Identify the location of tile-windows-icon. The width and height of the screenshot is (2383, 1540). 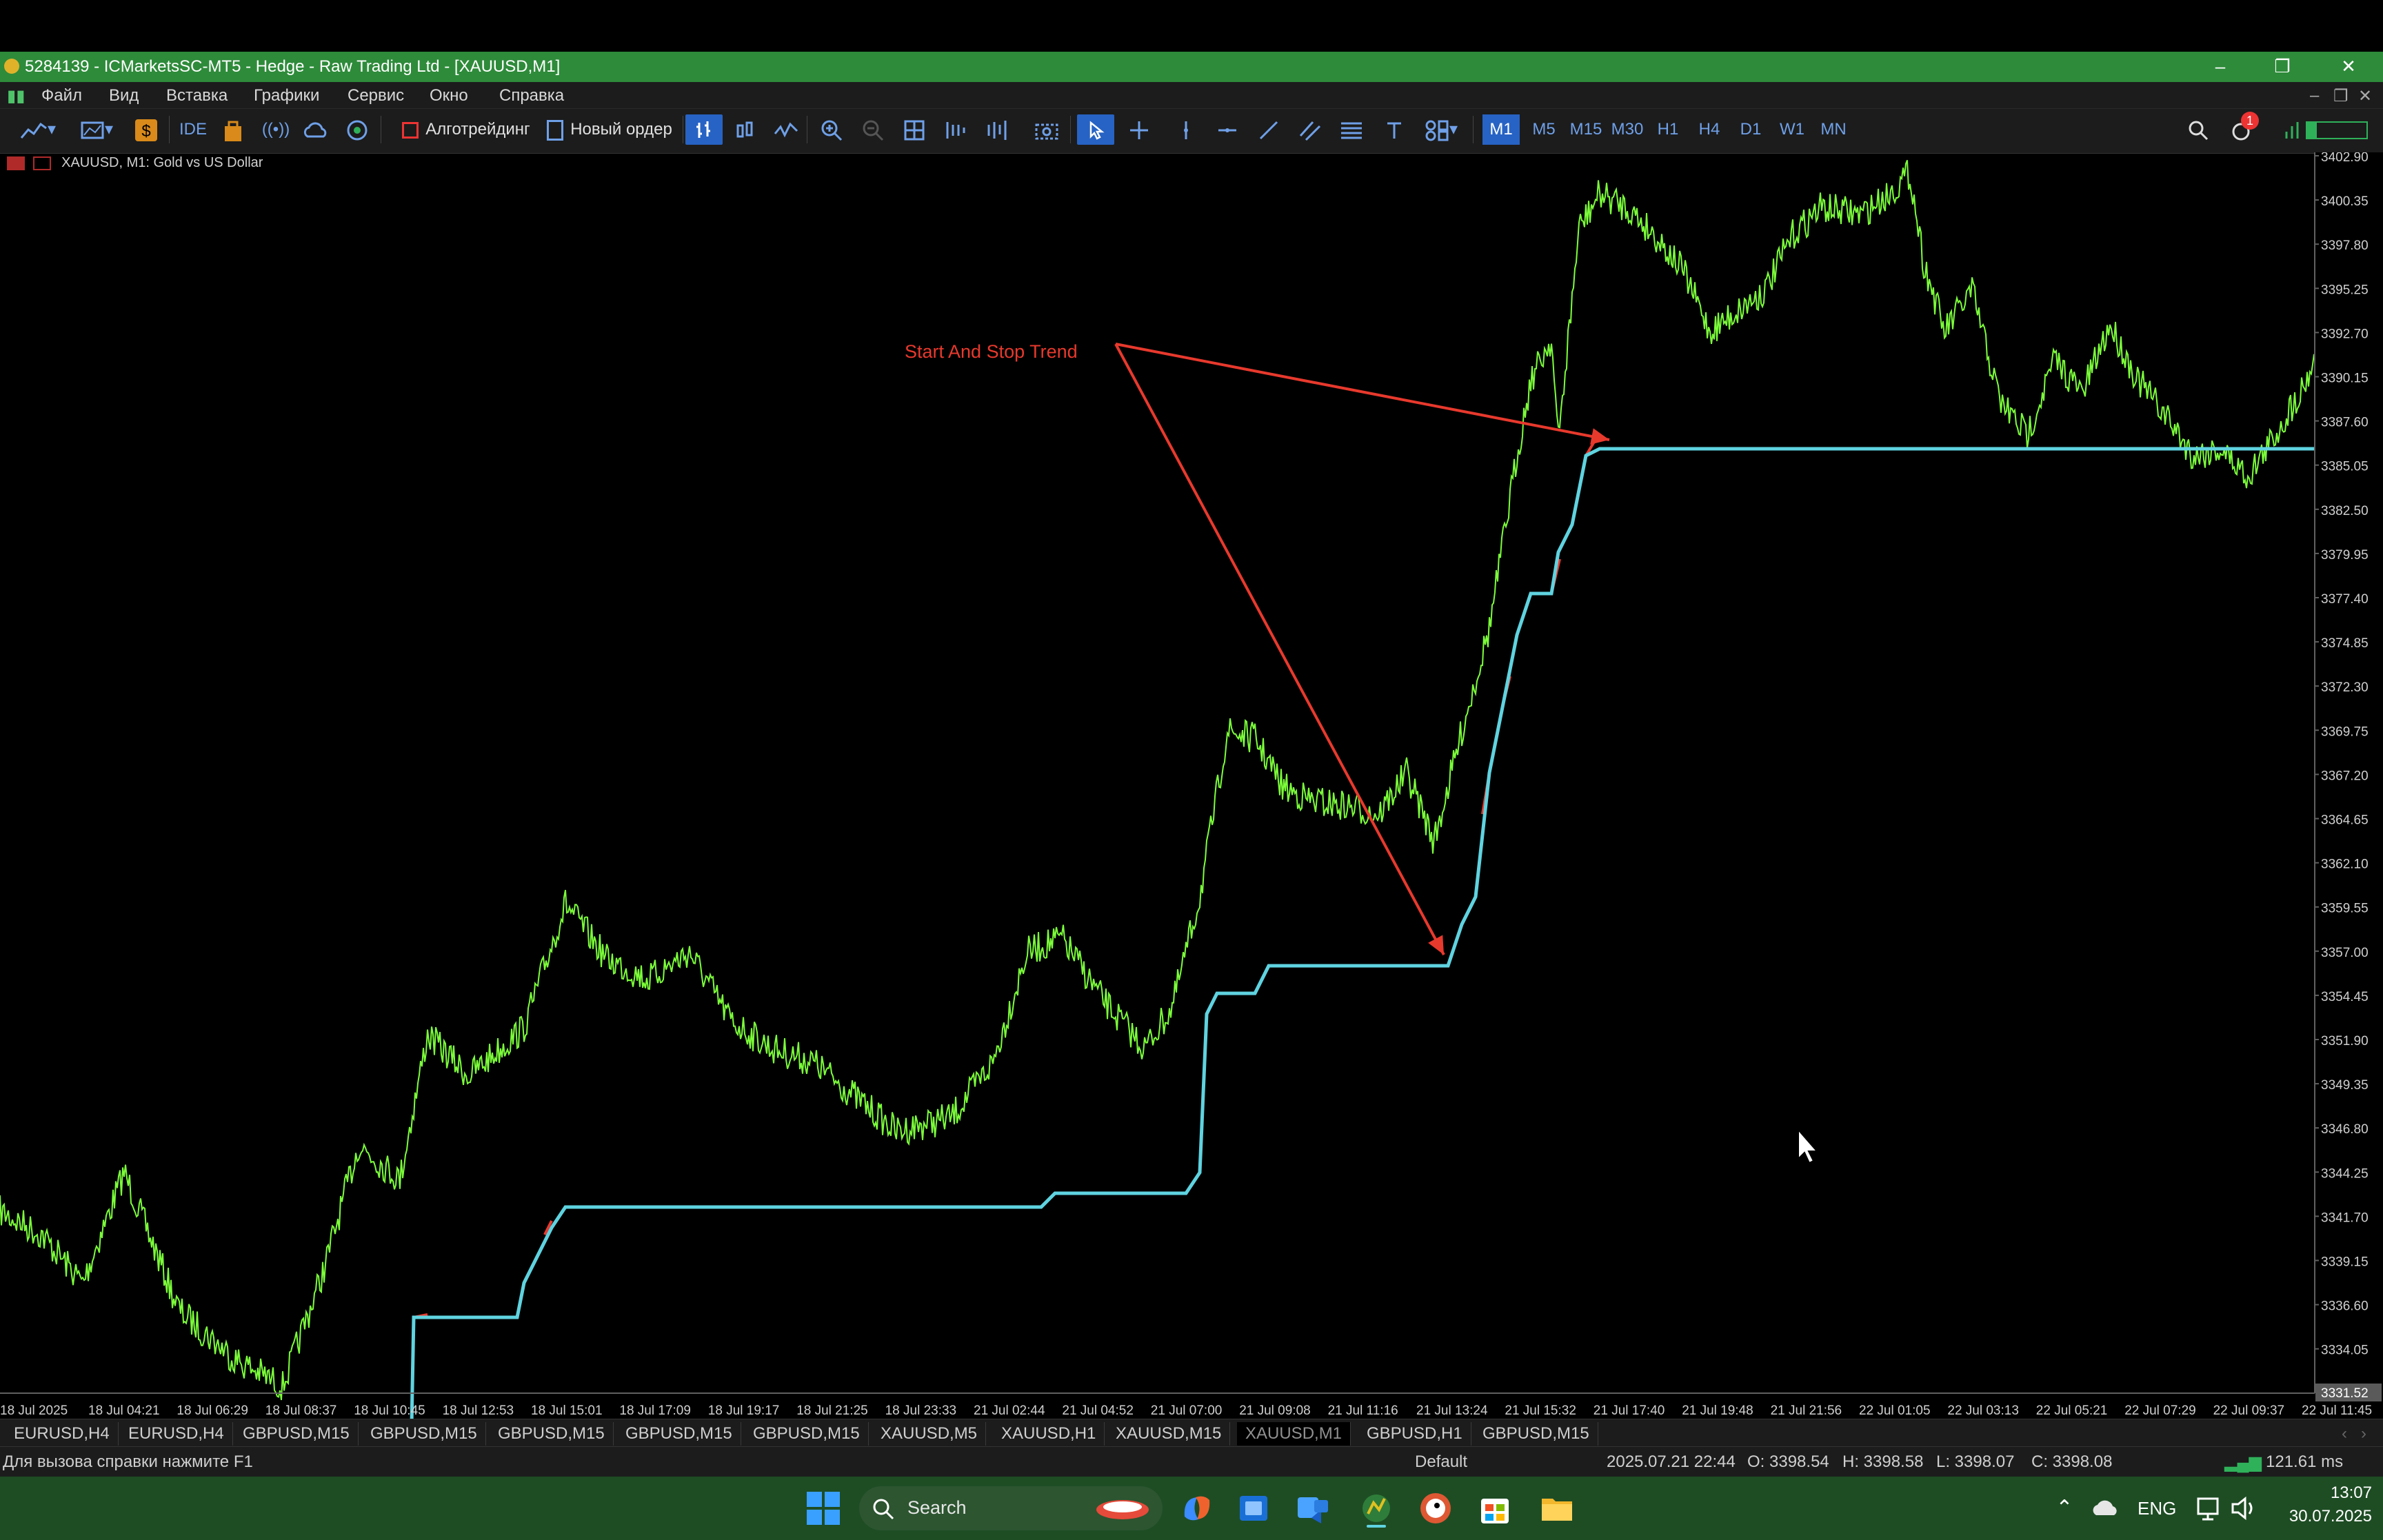
(914, 130).